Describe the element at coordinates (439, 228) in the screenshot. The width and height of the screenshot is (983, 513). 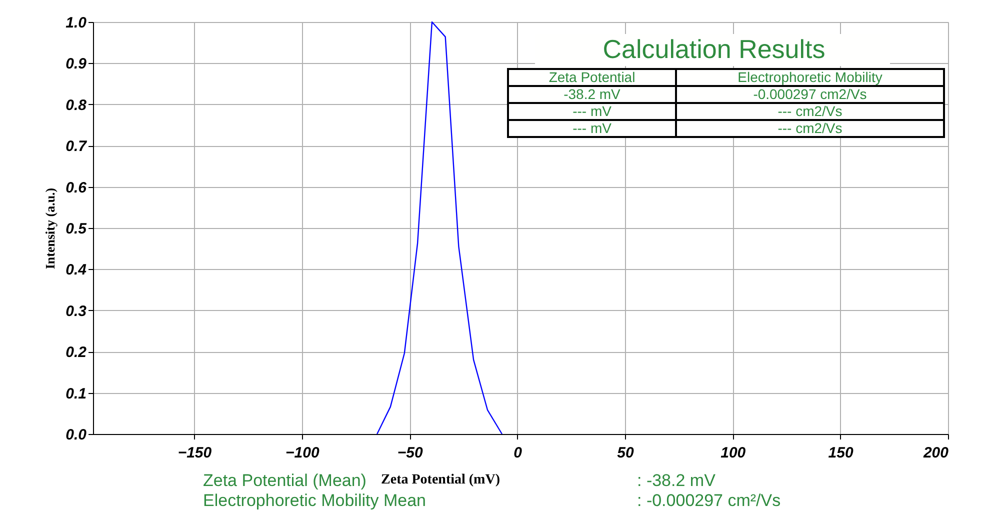
I see `line-series` at that location.